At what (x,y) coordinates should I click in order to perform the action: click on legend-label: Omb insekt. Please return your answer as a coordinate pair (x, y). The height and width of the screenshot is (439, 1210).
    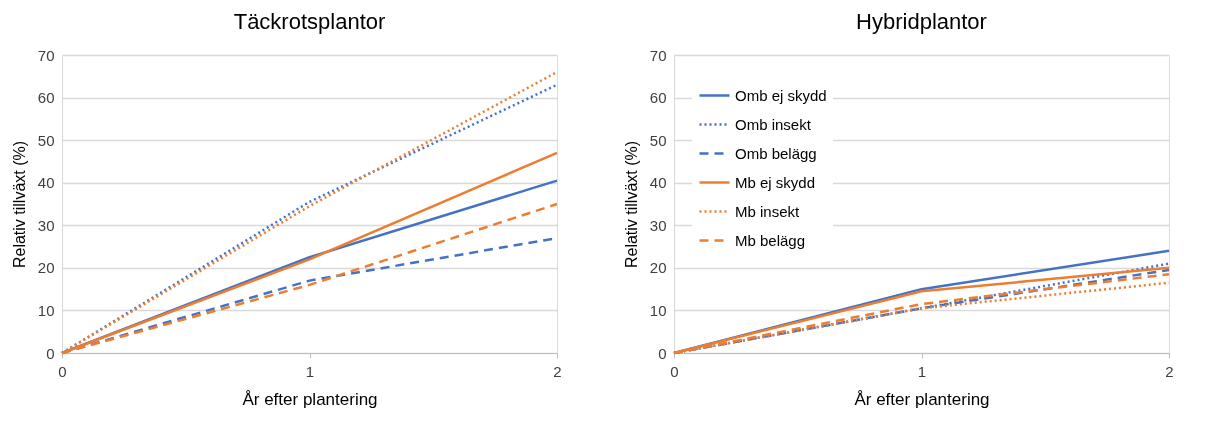
    Looking at the image, I should click on (773, 124).